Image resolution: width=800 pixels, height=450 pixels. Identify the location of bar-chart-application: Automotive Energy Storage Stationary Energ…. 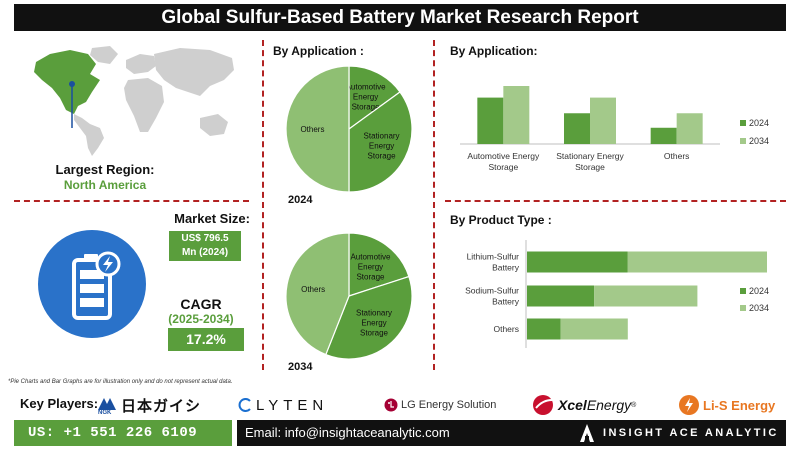
(614, 129).